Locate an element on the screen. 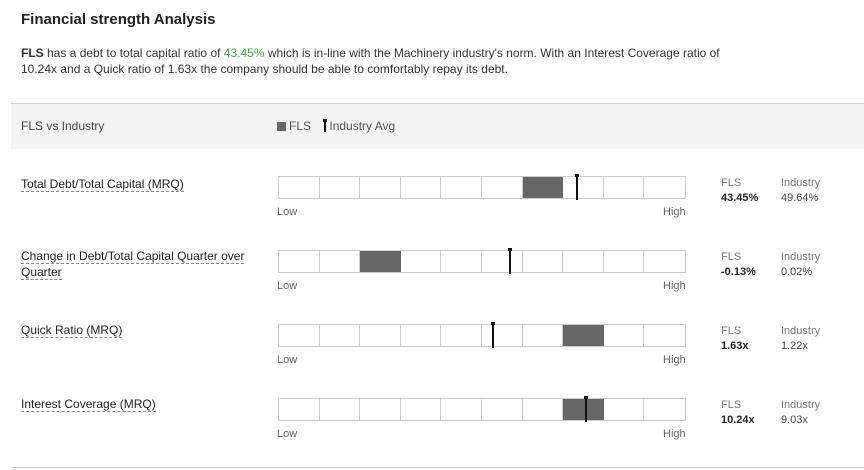  comparison-title: FLS vs Industry is located at coordinates (63, 126).